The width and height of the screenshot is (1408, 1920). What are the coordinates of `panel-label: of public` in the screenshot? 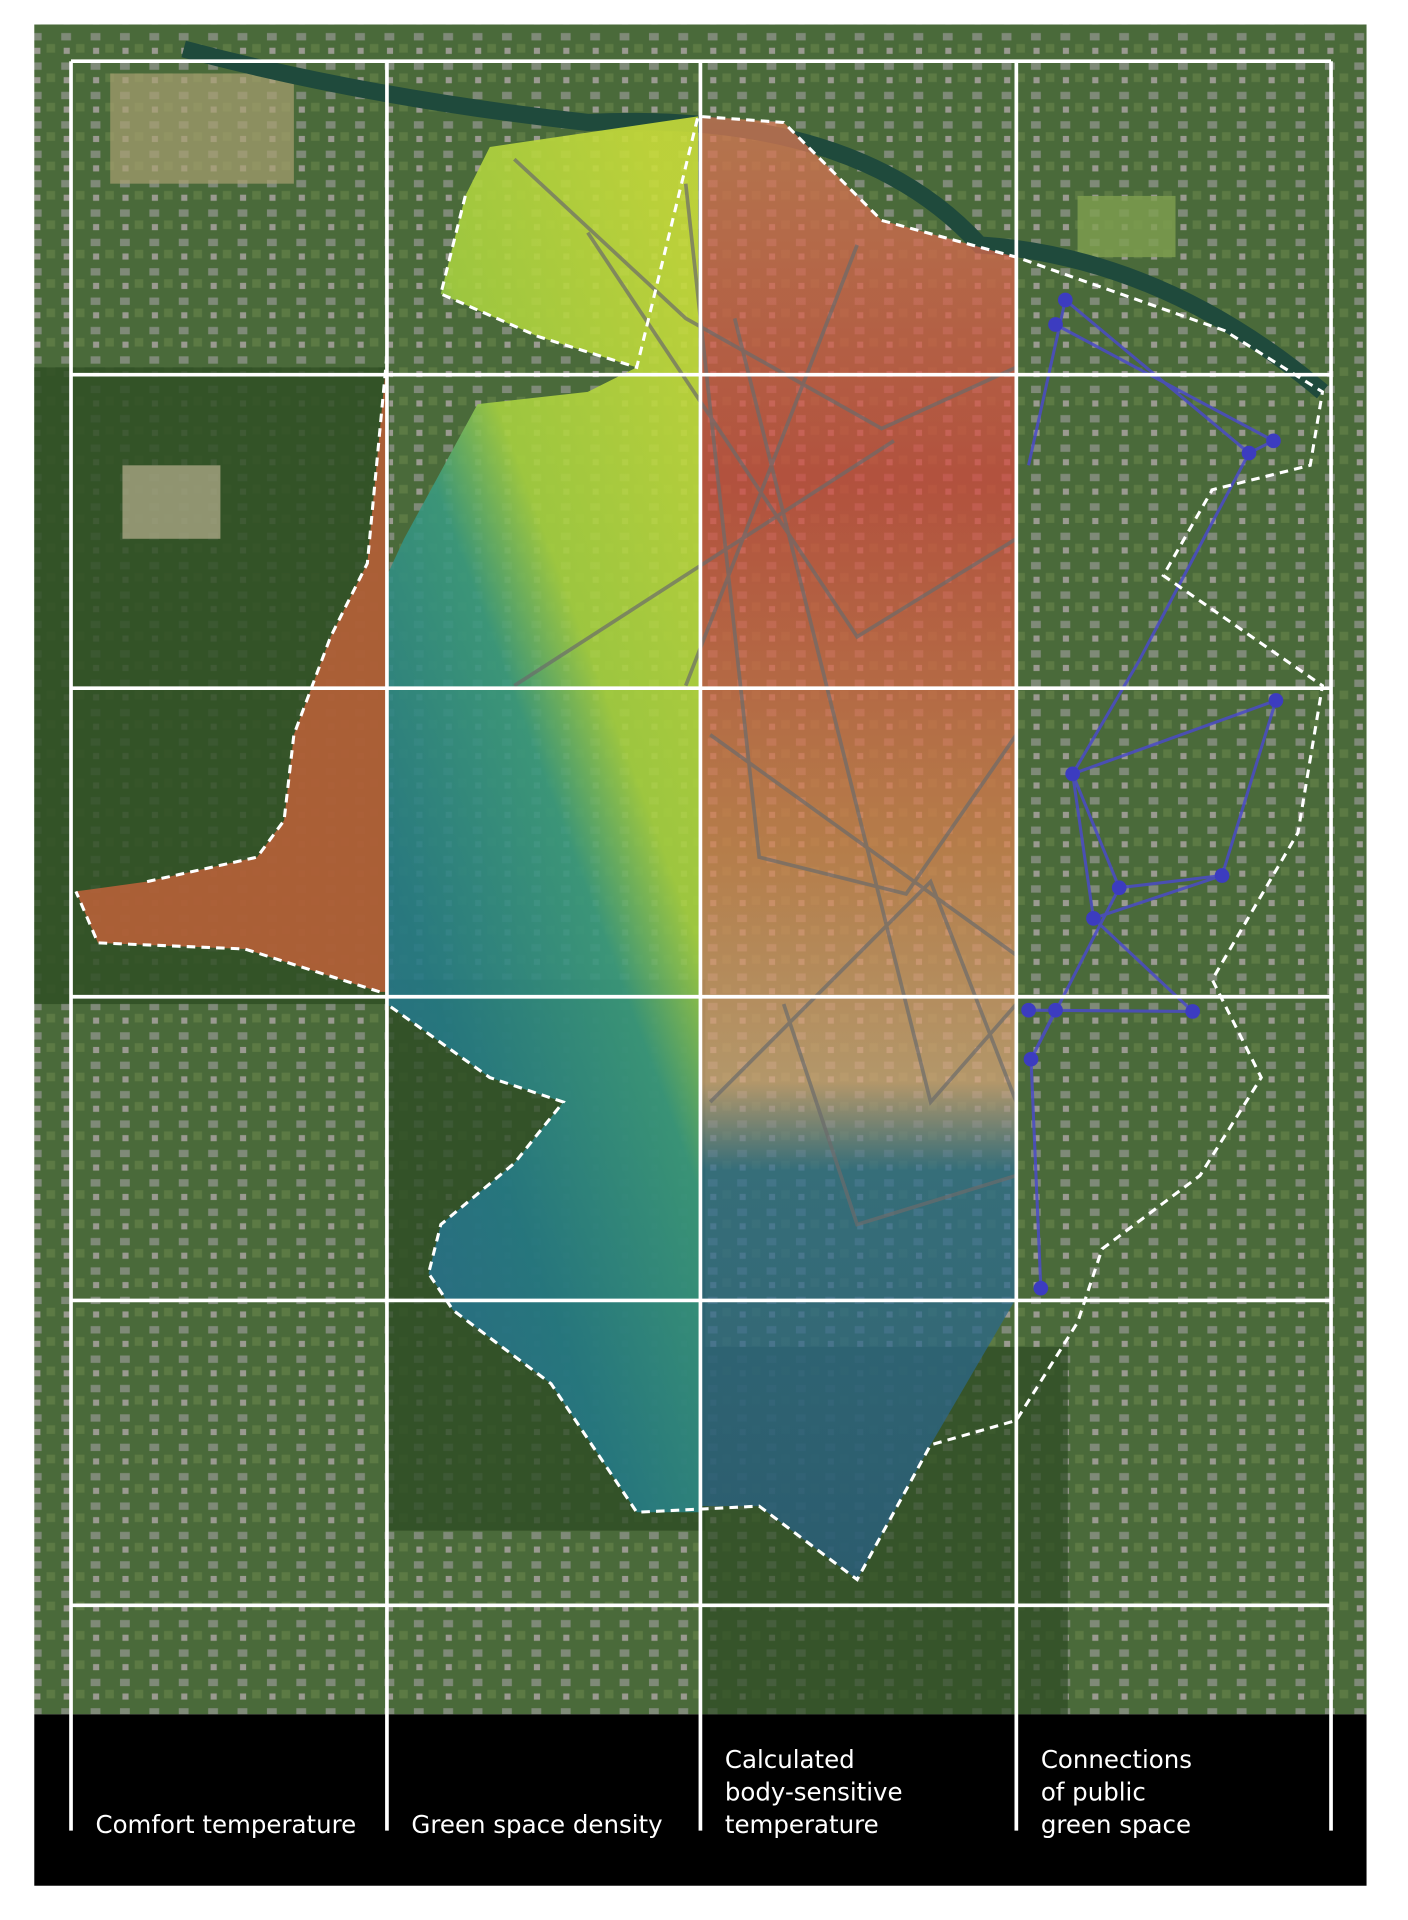 It's located at (1093, 1792).